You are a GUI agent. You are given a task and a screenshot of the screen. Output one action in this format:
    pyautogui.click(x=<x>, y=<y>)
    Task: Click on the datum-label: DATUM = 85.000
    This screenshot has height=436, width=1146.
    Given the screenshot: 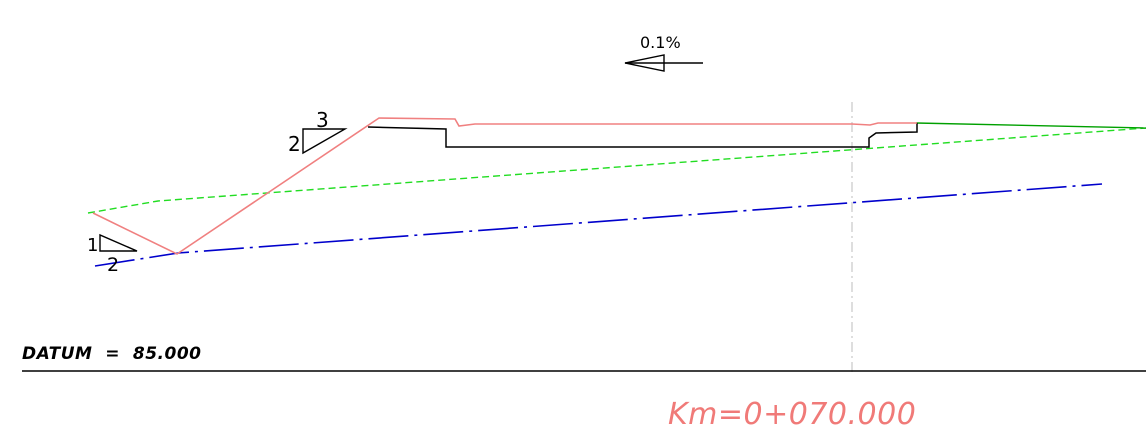 What is the action you would take?
    pyautogui.click(x=112, y=354)
    